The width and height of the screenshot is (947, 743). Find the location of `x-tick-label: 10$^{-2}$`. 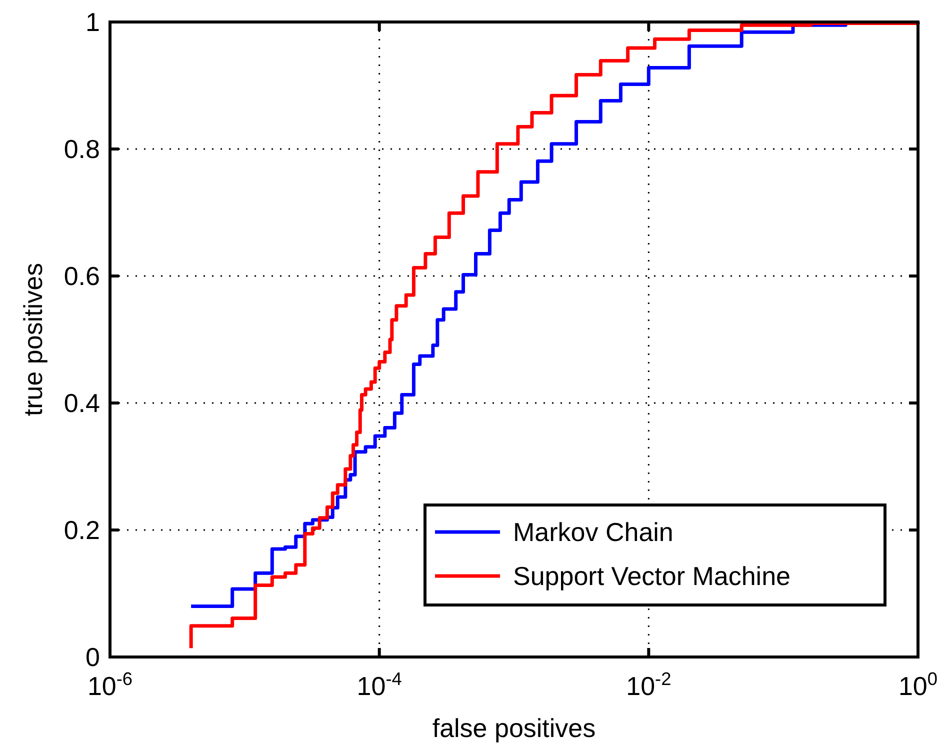

x-tick-label: 10$^{-2}$ is located at coordinates (649, 685).